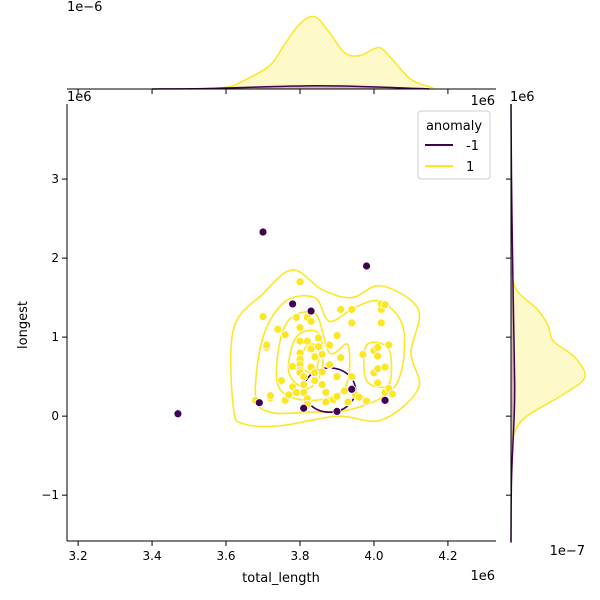 This screenshot has width=600, height=600. What do you see at coordinates (482, 576) in the screenshot?
I see `x-axis-multiplier: 1e6` at bounding box center [482, 576].